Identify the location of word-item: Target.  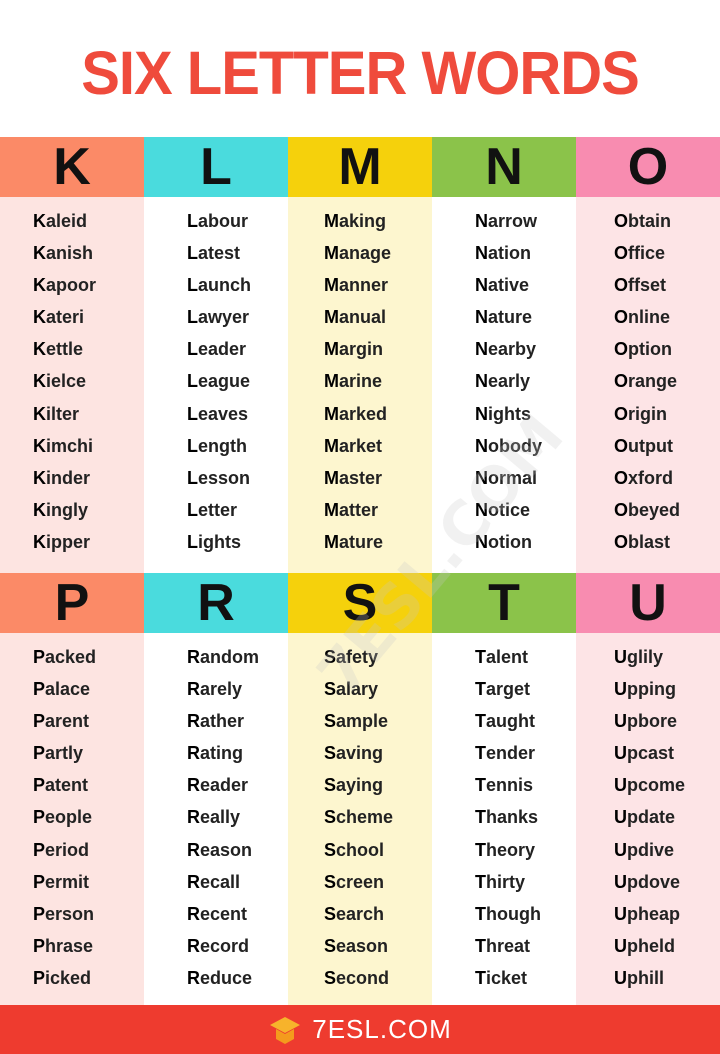
(503, 689).